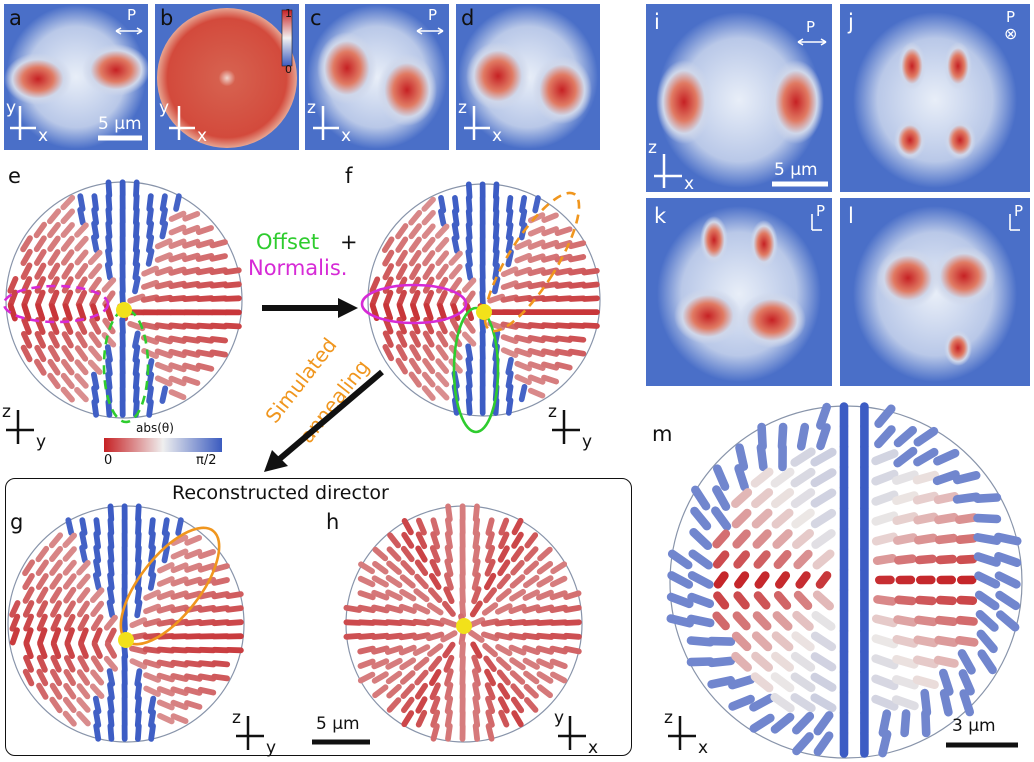  I want to click on axis-y-h: y, so click(559, 718).